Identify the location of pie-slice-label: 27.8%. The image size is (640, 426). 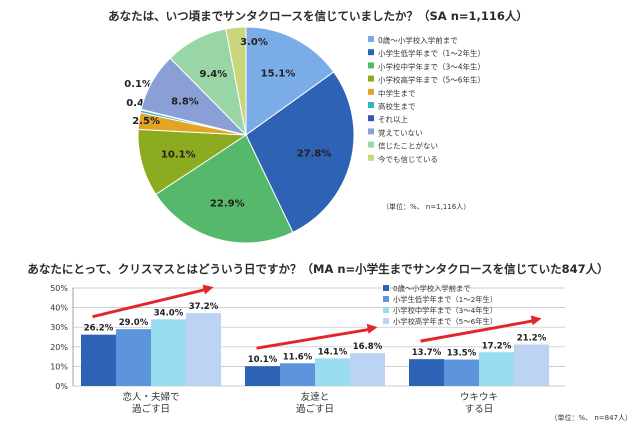
(314, 153).